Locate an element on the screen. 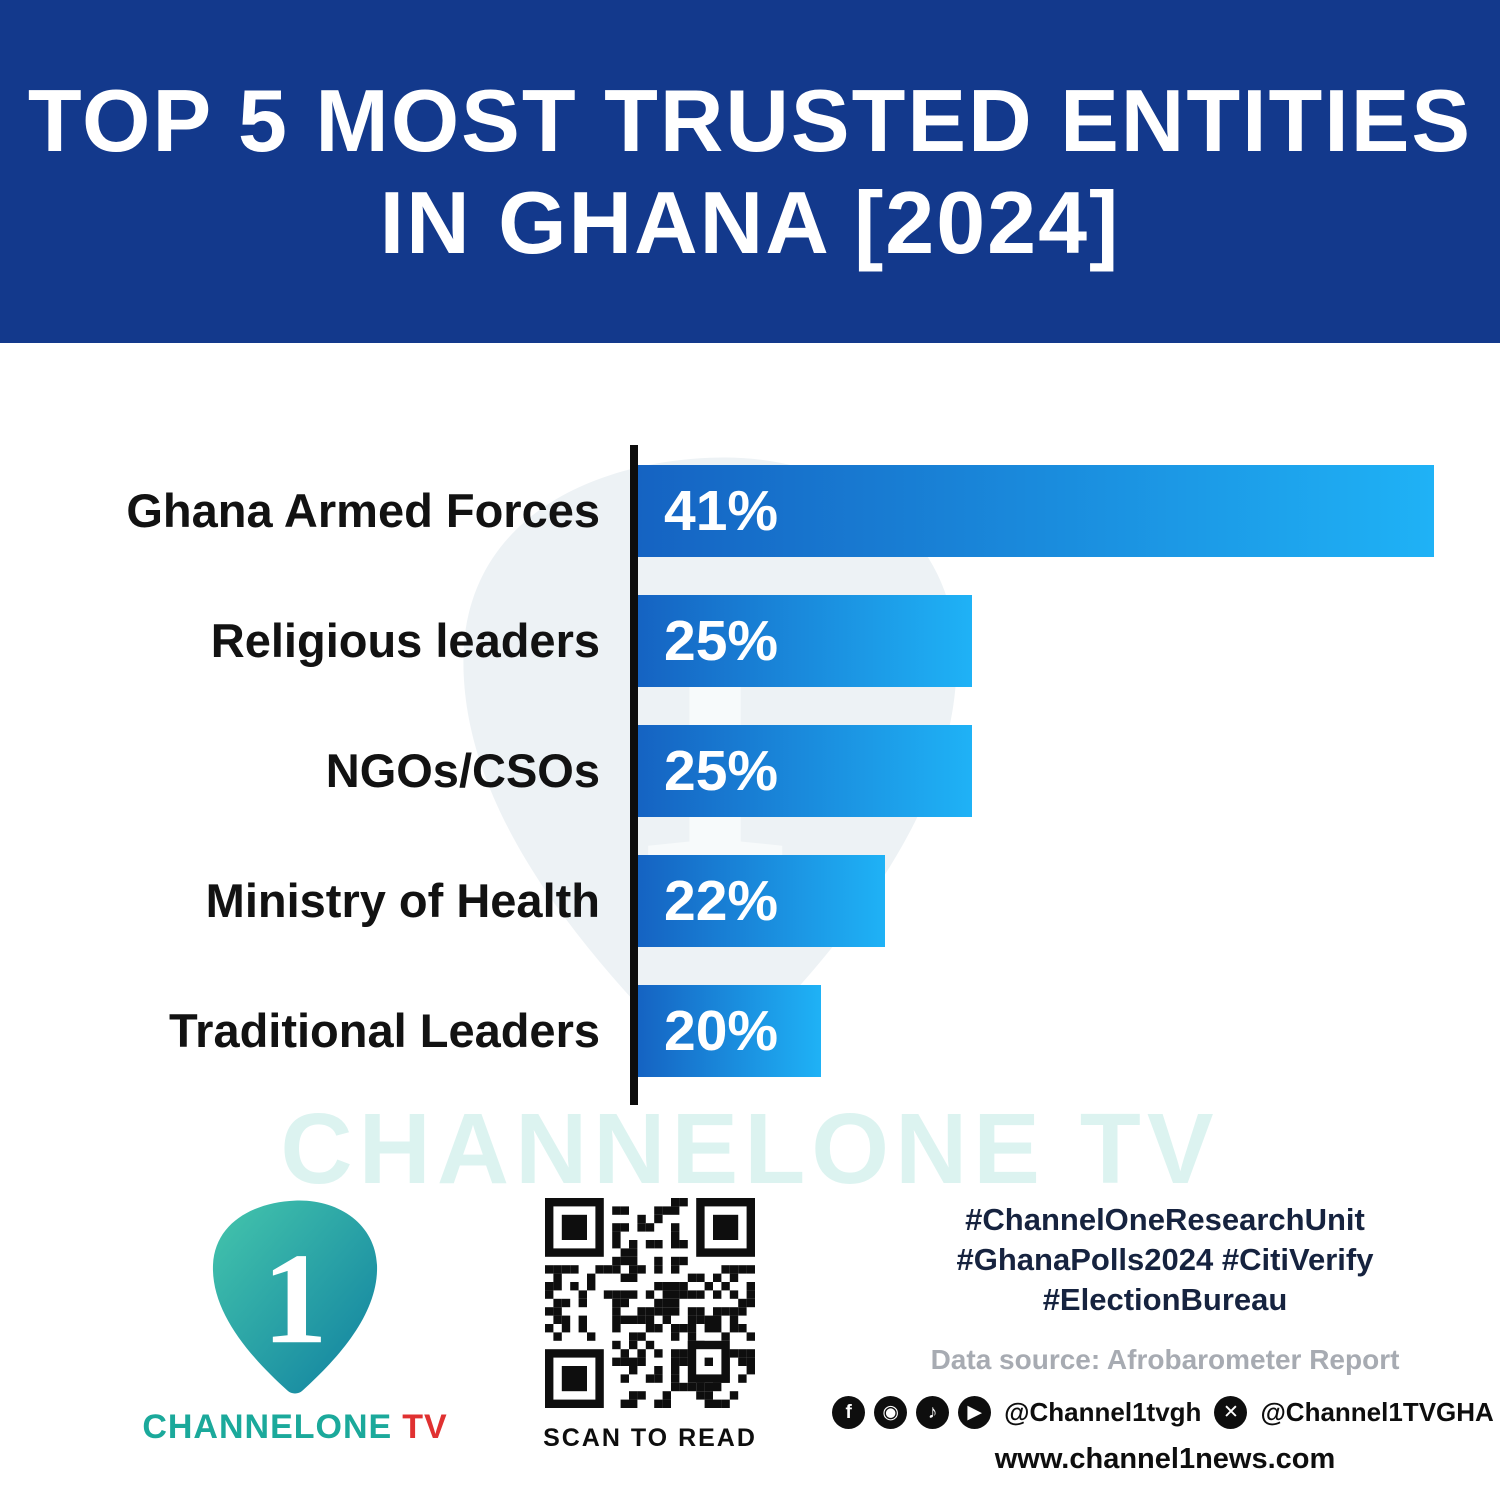 The height and width of the screenshot is (1500, 1500). data-source-text: Data source: Afrobarometer Report is located at coordinates (1165, 1359).